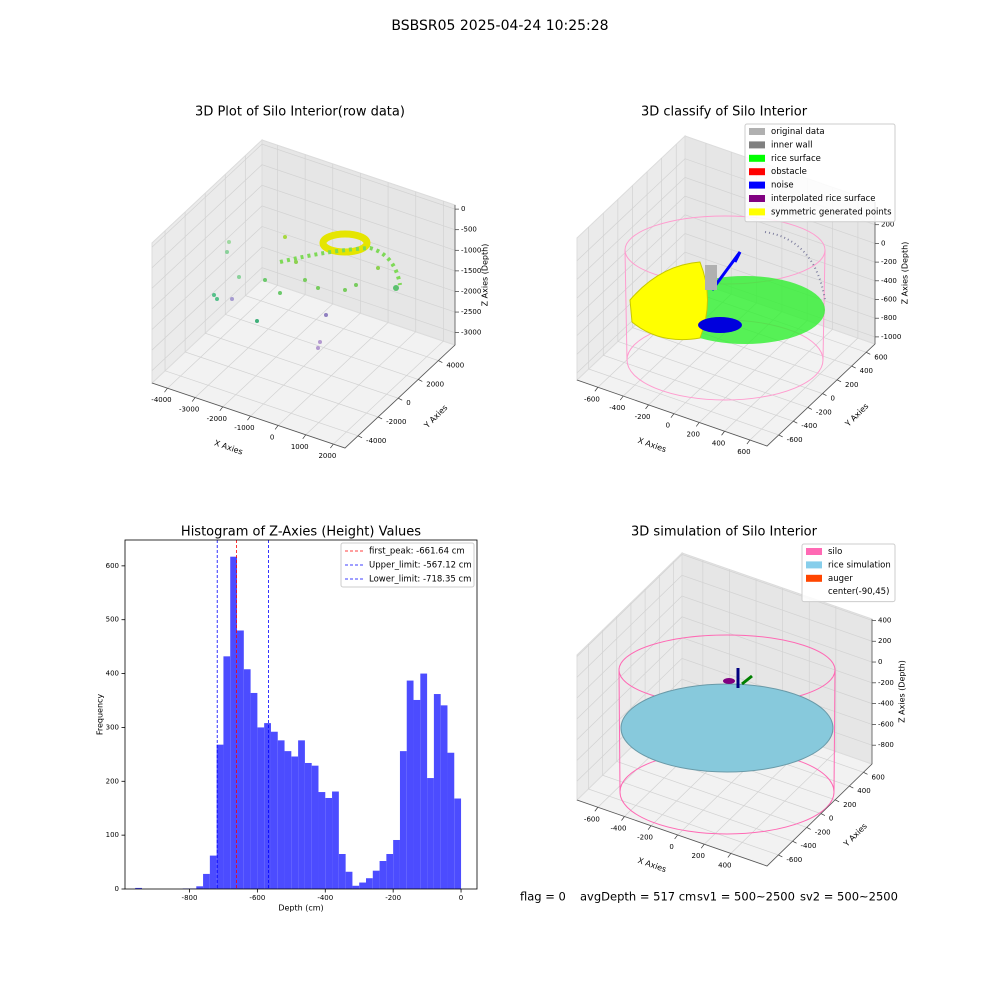 Image resolution: width=1000 pixels, height=1000 pixels. I want to click on legend-label: noise, so click(782, 186).